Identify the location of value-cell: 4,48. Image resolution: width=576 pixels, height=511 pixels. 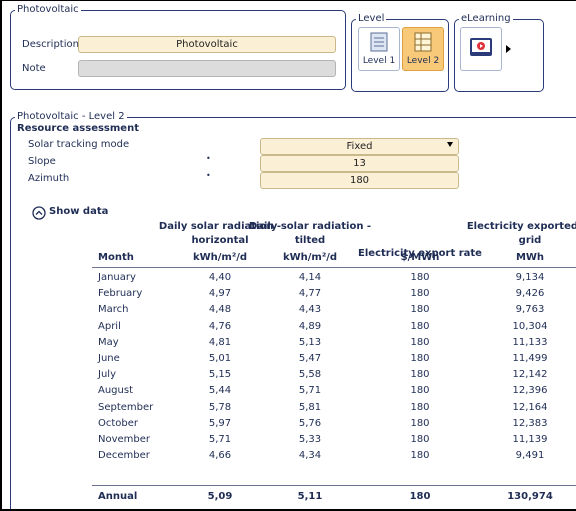
(220, 310).